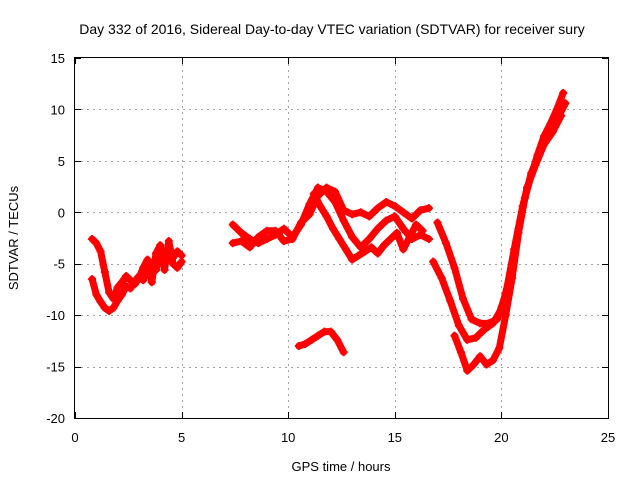 The width and height of the screenshot is (640, 480). What do you see at coordinates (55, 367) in the screenshot?
I see `y-tick-label: -15` at bounding box center [55, 367].